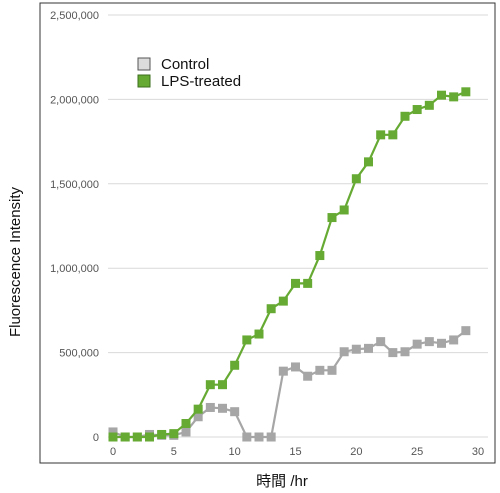 This screenshot has width=500, height=493. Describe the element at coordinates (356, 452) in the screenshot. I see `x-tick-label: 20` at that location.